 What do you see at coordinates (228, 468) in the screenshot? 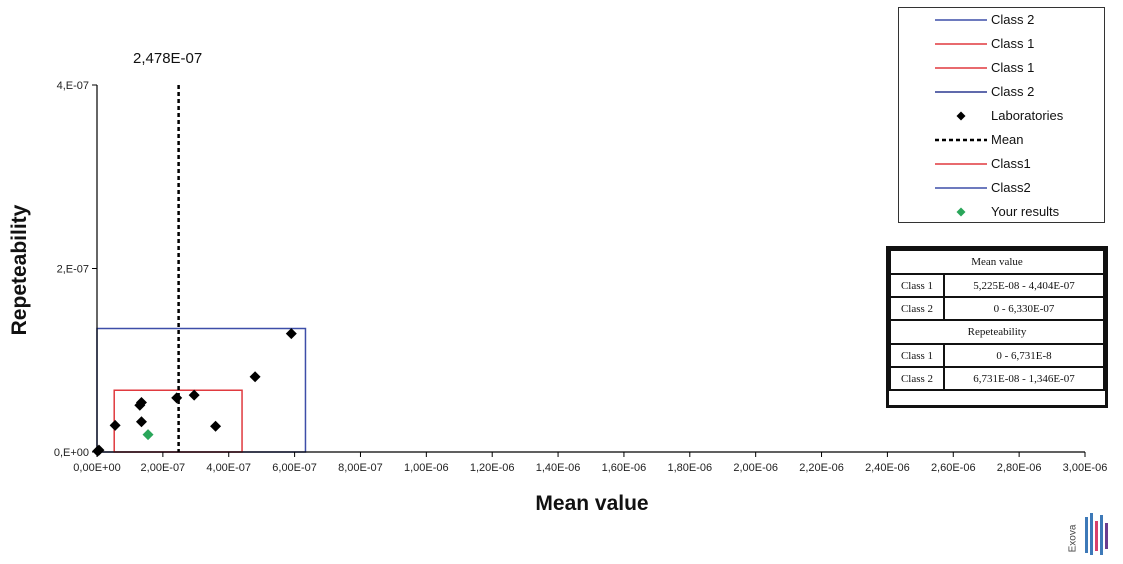
I see `x-tick-label: 4,00E-07` at bounding box center [228, 468].